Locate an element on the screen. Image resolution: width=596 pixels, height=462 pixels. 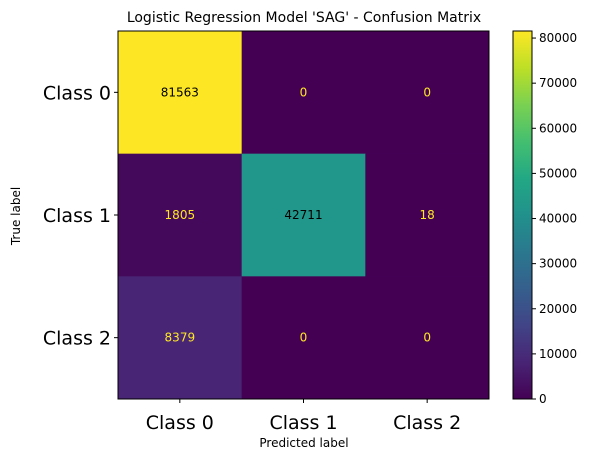
colorbar-tick-label: 70000 is located at coordinates (558, 83).